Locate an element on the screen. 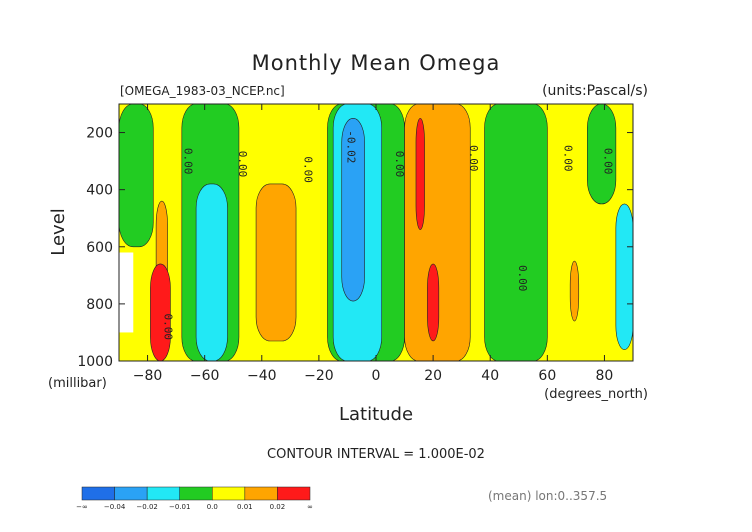 Image resolution: width=752 pixels, height=532 pixels. x-tick-label: −80 is located at coordinates (148, 376).